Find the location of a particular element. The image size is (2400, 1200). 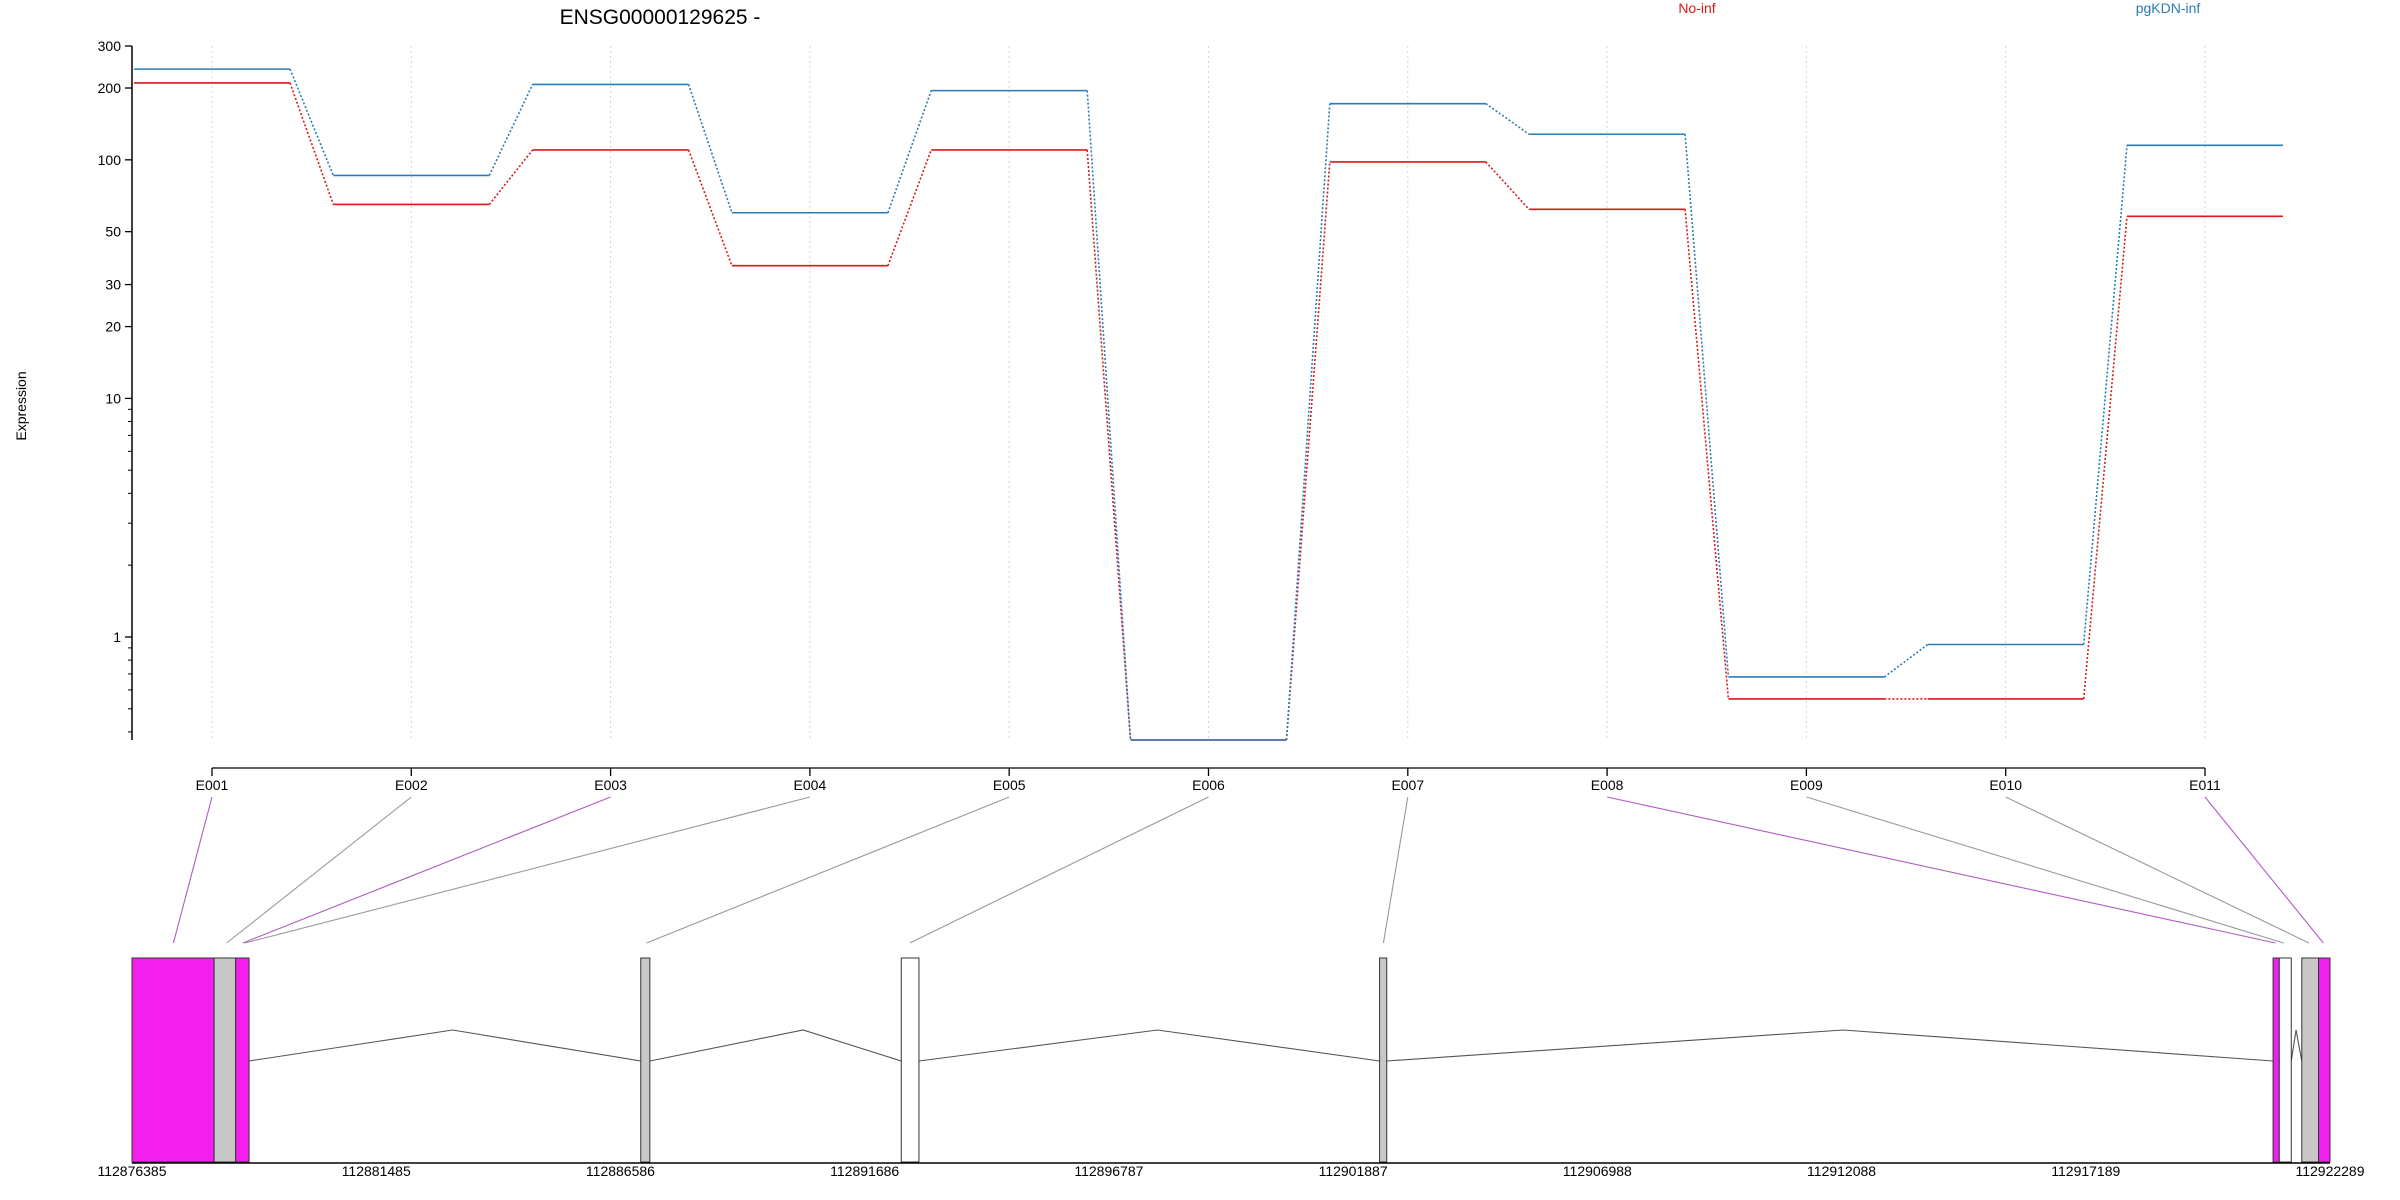

coord-label-112901887: 112901887 is located at coordinates (1353, 1171).